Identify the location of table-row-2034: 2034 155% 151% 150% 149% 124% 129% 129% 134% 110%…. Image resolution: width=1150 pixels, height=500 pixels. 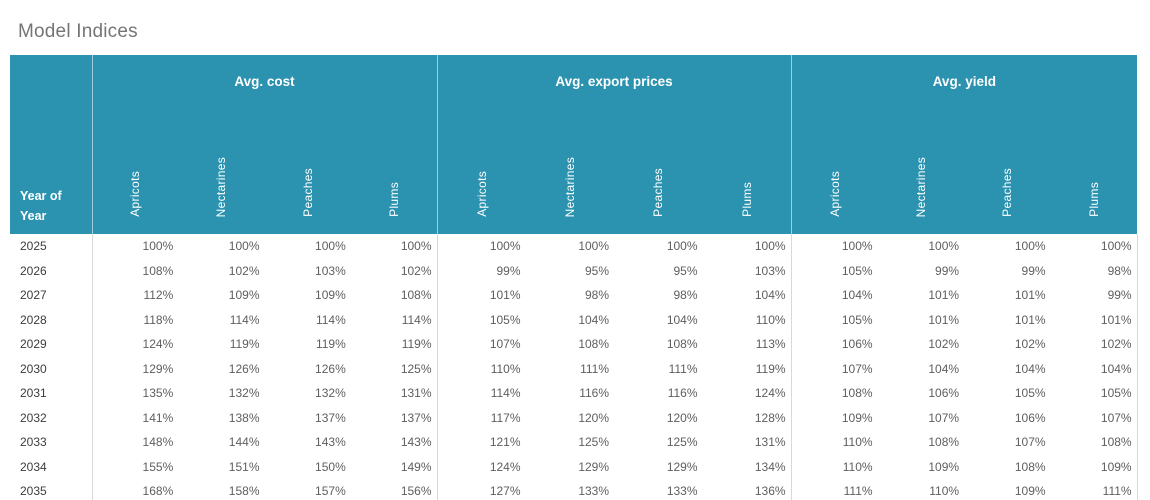
(574, 466).